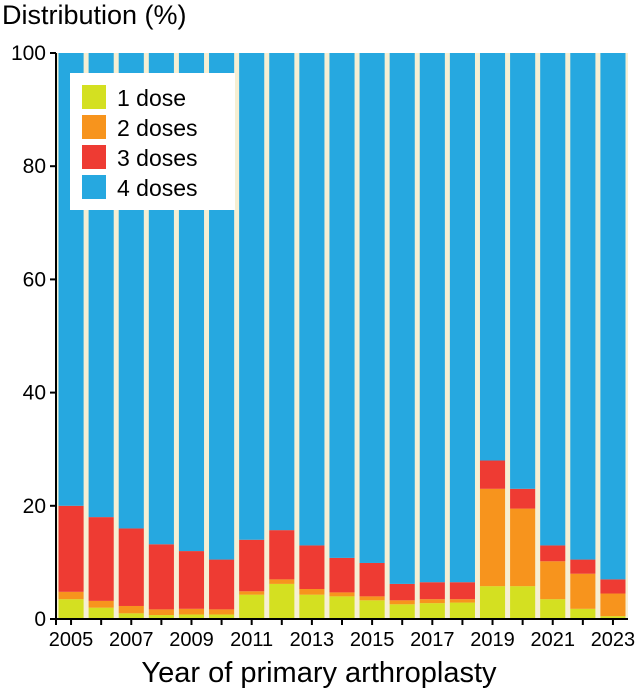 This screenshot has width=638, height=693. Describe the element at coordinates (372, 640) in the screenshot. I see `x-tick-label: 2015` at that location.